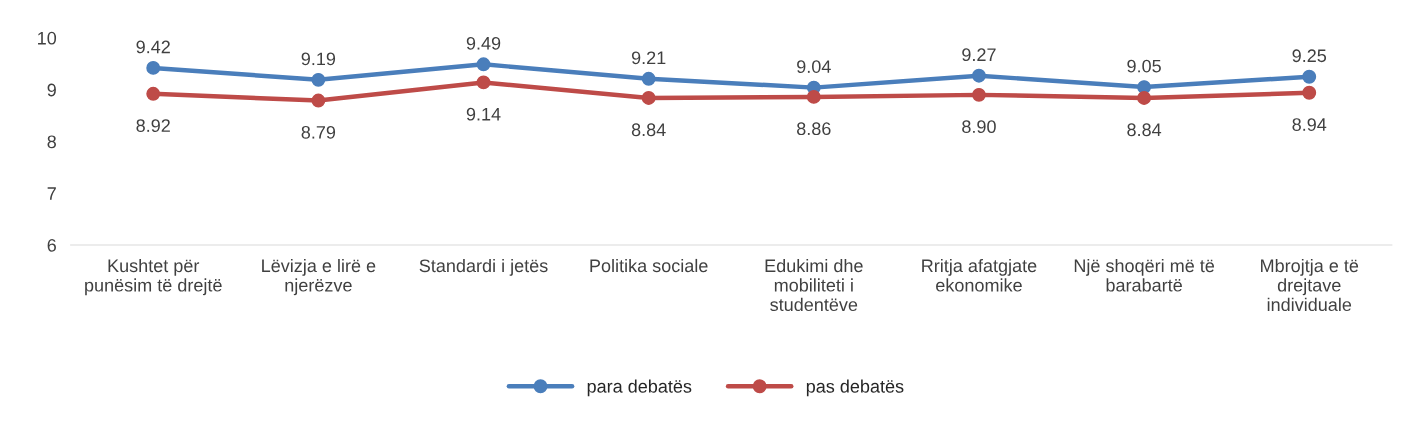  What do you see at coordinates (153, 47) in the screenshot?
I see `data-label: 9.42` at bounding box center [153, 47].